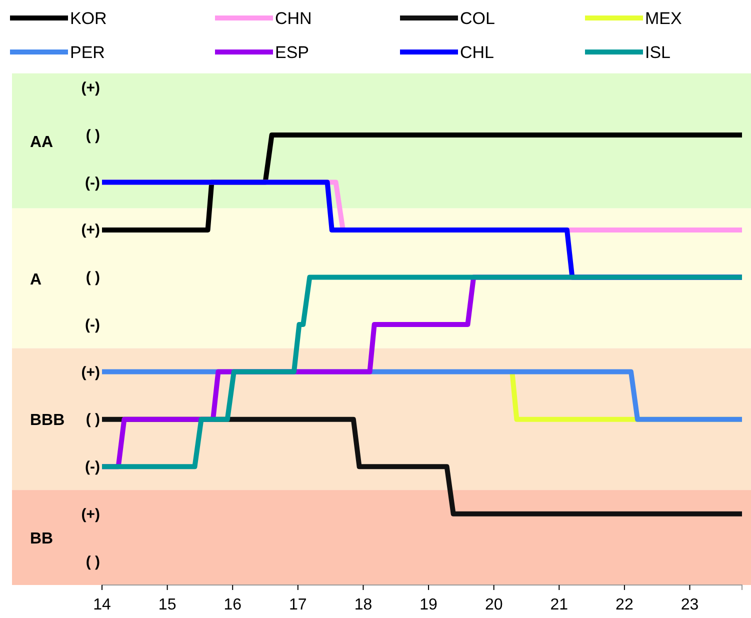 Image resolution: width=751 pixels, height=618 pixels. What do you see at coordinates (36, 279) in the screenshot?
I see `band-label: A` at bounding box center [36, 279].